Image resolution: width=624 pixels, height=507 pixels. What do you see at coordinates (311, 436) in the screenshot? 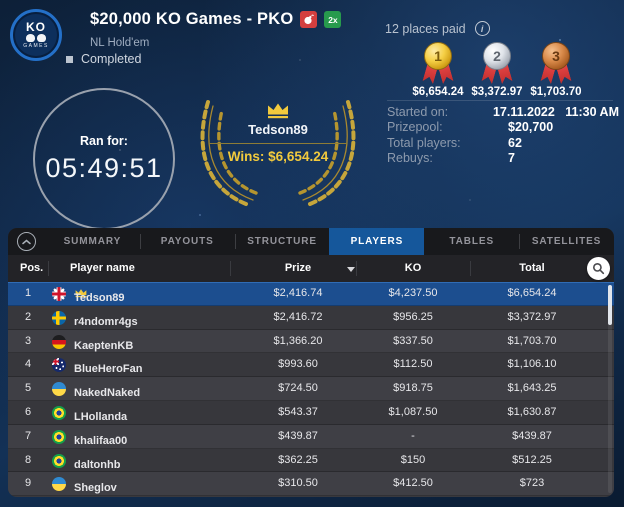
I see `table-row: 7 khalifaa00 $439.87 - $439.87` at bounding box center [311, 436].